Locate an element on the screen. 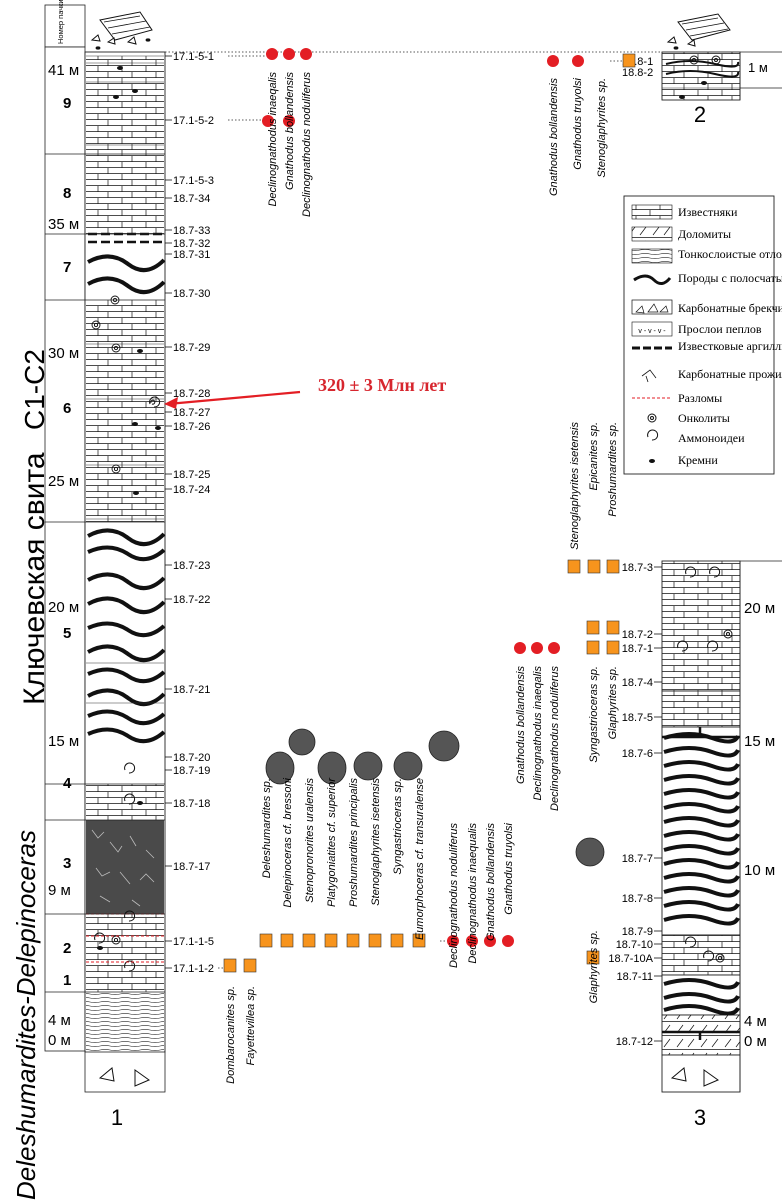 The height and width of the screenshot is (1200, 782). taxon-name: Stenoglaphyrites sp. is located at coordinates (602, 128).